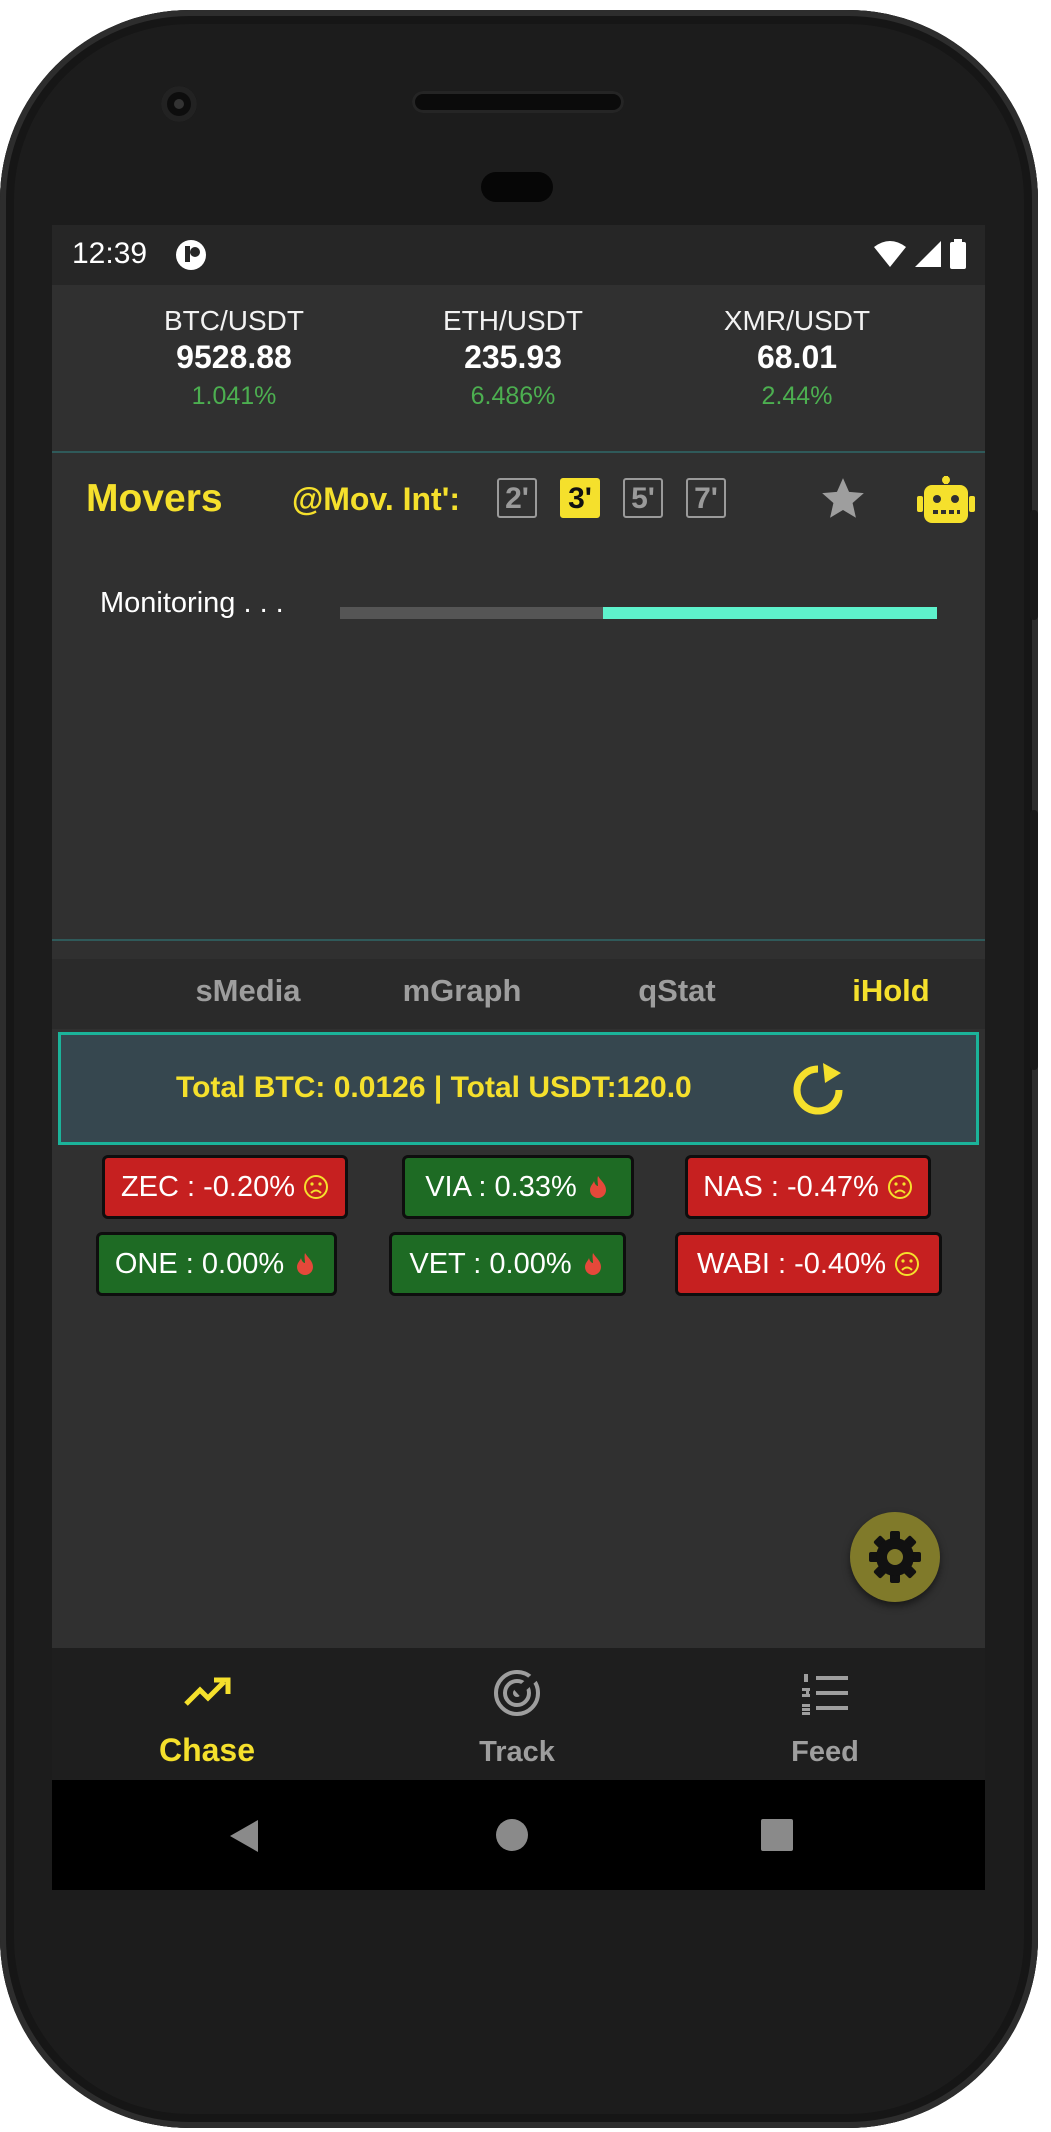 Image resolution: width=1051 pixels, height=2132 pixels. Describe the element at coordinates (192, 603) in the screenshot. I see `monitoring-label: Monitoring . . .` at that location.